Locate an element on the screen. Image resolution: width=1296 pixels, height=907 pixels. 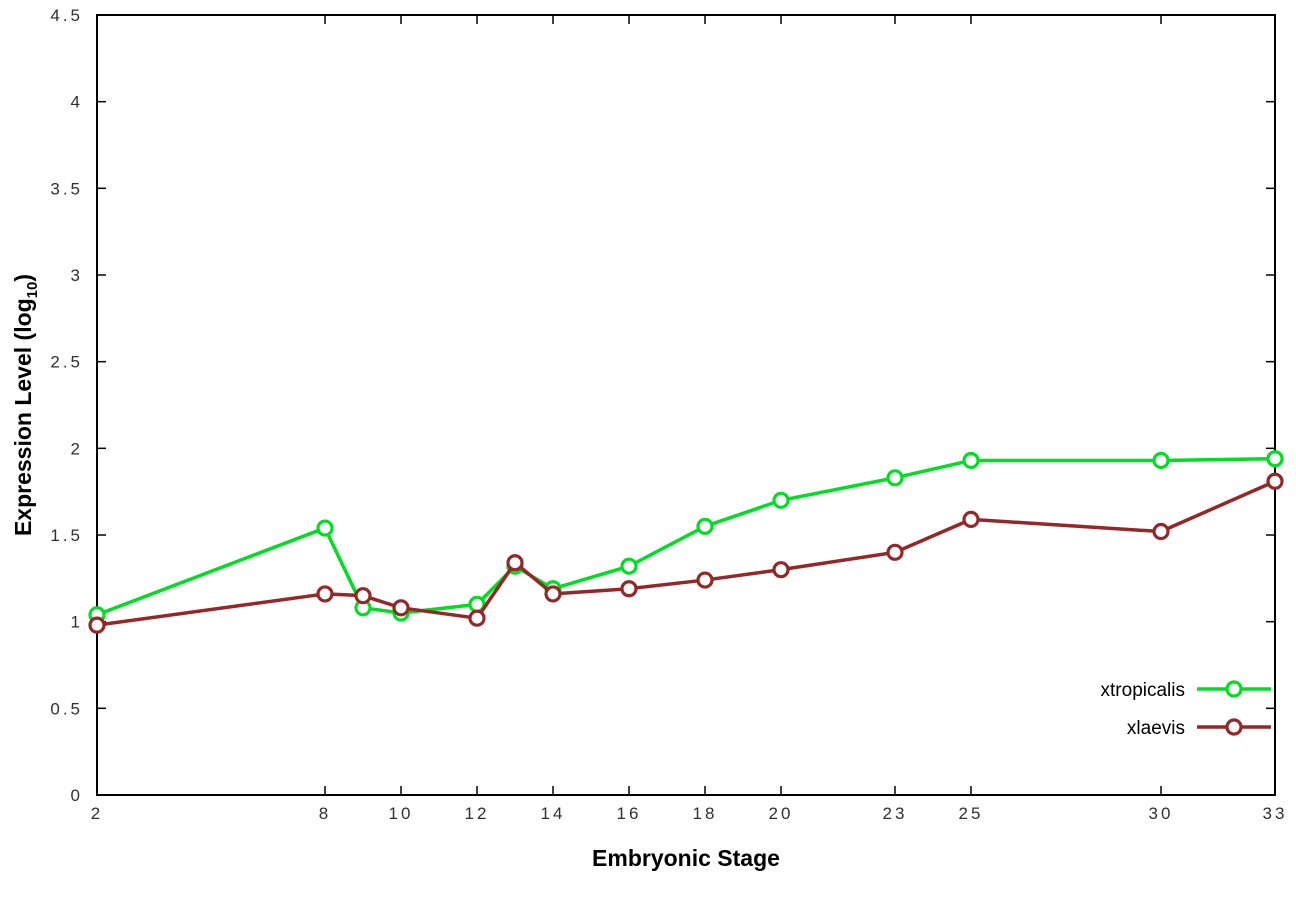
y-tick-label: 2.5 is located at coordinates (66, 362).